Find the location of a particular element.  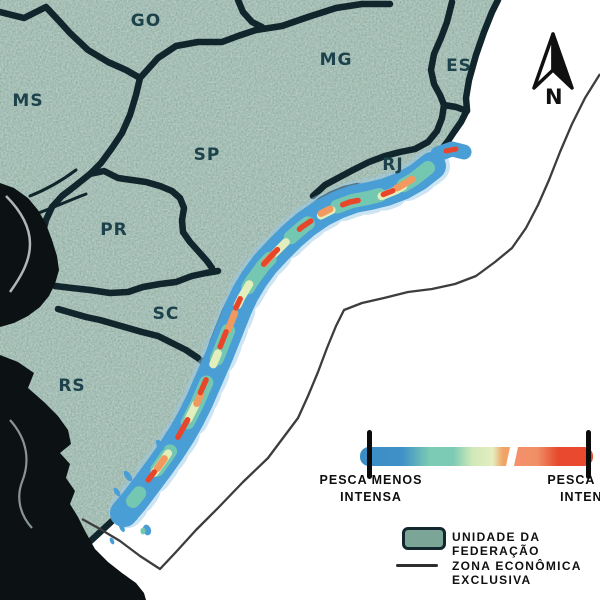

state-label-rj: RJ is located at coordinates (392, 165).